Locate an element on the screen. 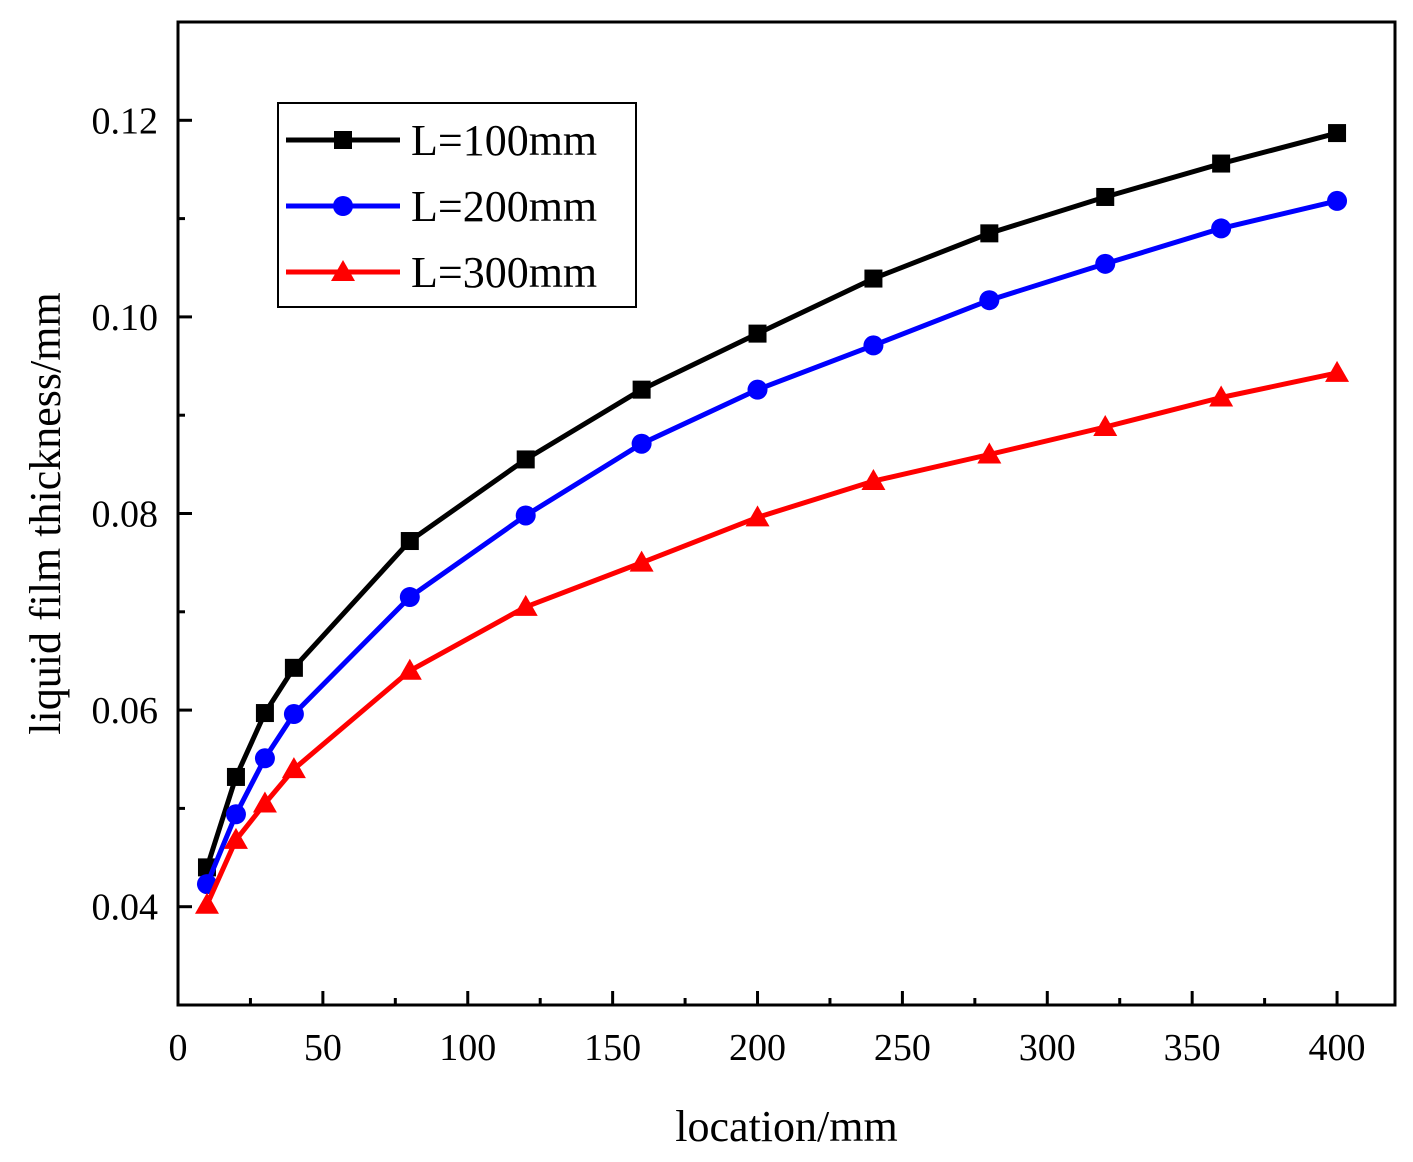 This screenshot has width=1413, height=1162. x-tick-label: 0 is located at coordinates (178, 1048).